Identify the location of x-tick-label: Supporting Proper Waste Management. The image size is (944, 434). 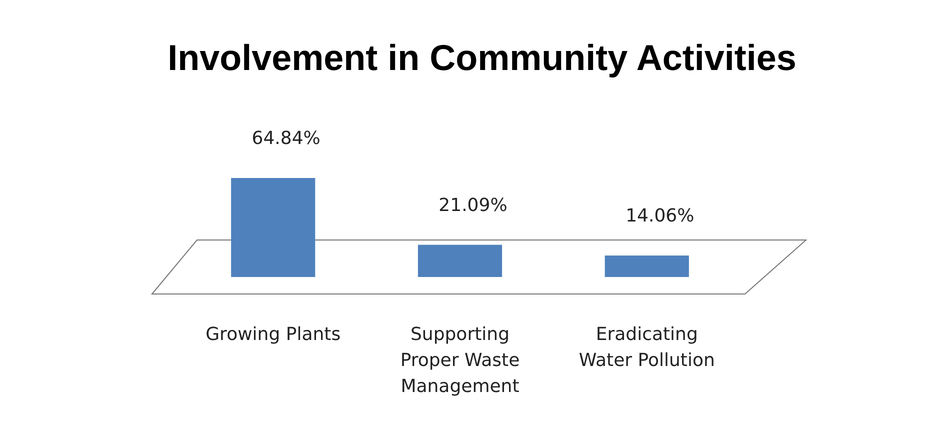
(460, 360).